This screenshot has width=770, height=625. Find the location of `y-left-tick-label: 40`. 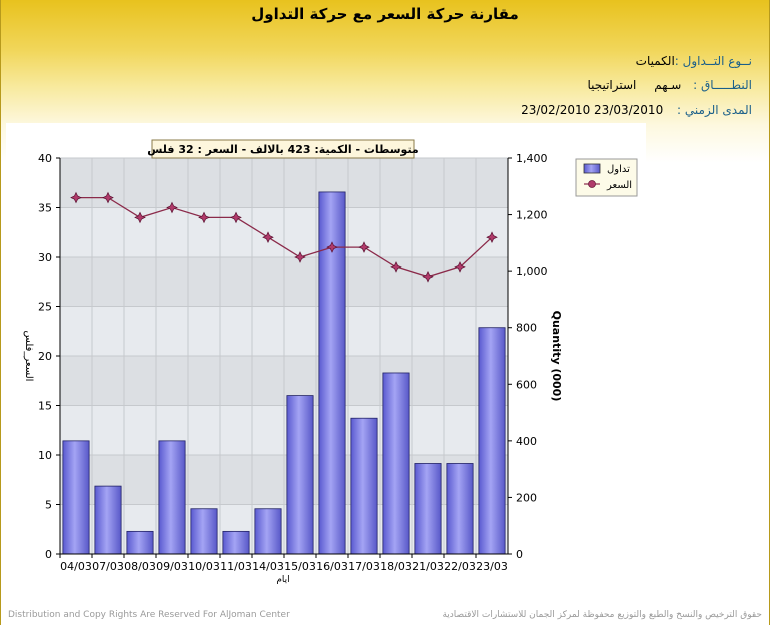

y-left-tick-label: 40 is located at coordinates (45, 158).